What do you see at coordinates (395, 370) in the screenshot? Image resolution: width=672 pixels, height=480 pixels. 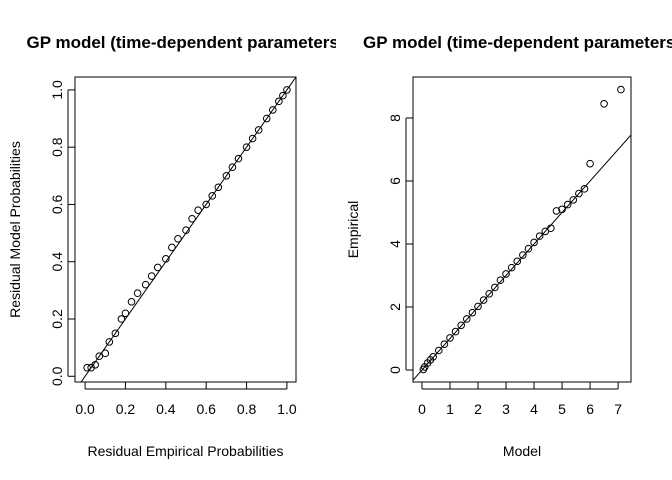 I see `y-tick-label: 0` at bounding box center [395, 370].